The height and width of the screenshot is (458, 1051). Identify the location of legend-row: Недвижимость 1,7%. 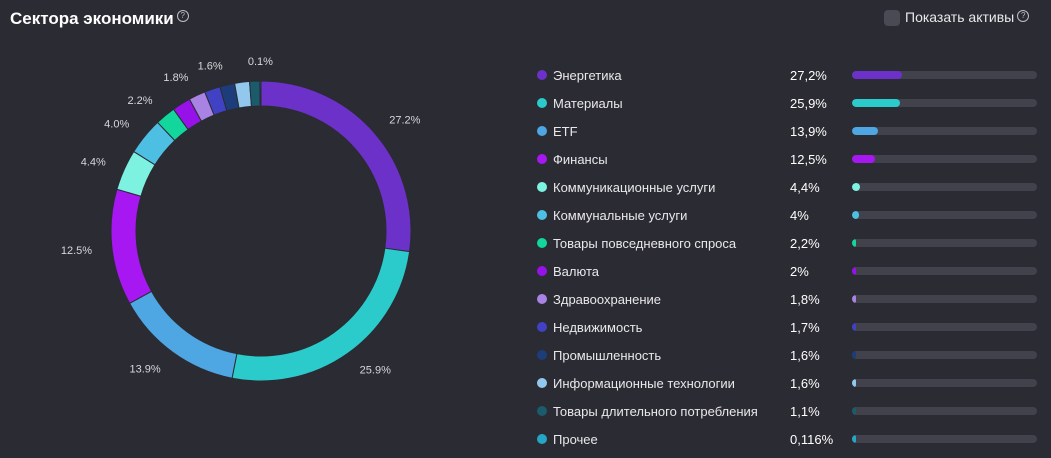
(790, 328).